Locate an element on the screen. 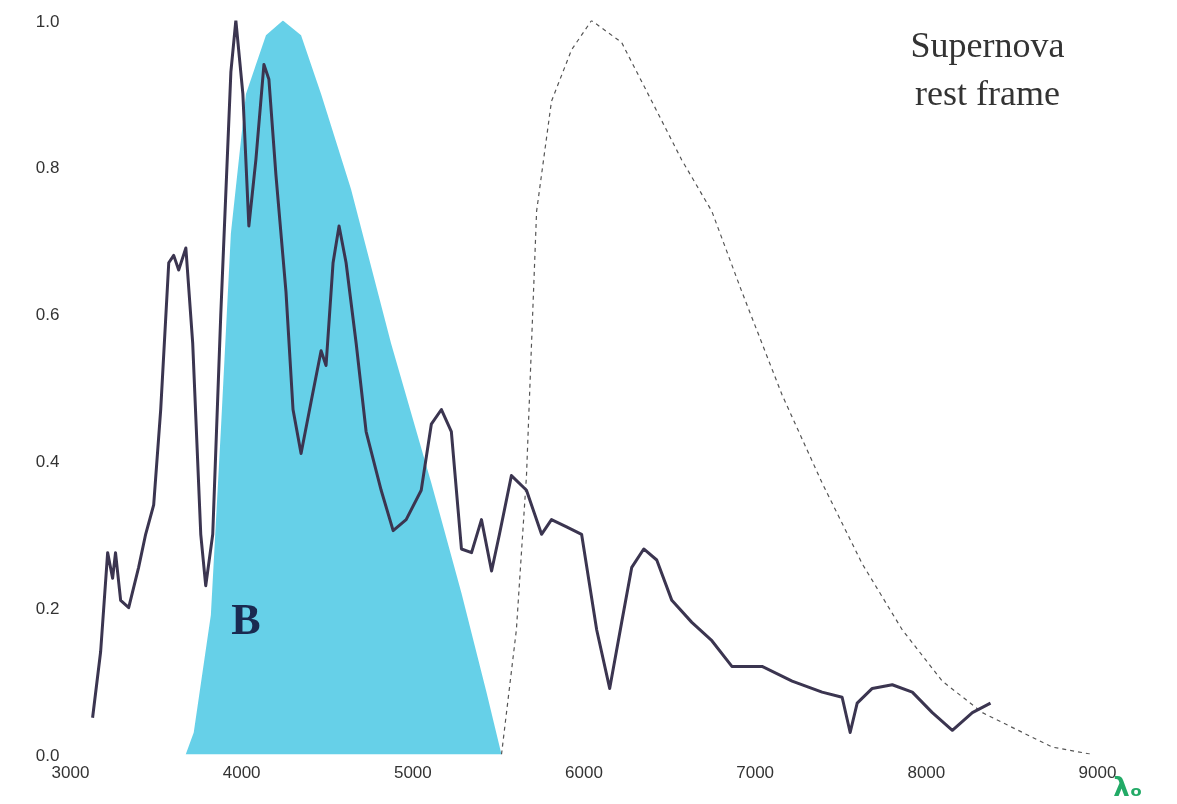 Image resolution: width=1177 pixels, height=804 pixels. x-tick-label: 4000 is located at coordinates (241, 772).